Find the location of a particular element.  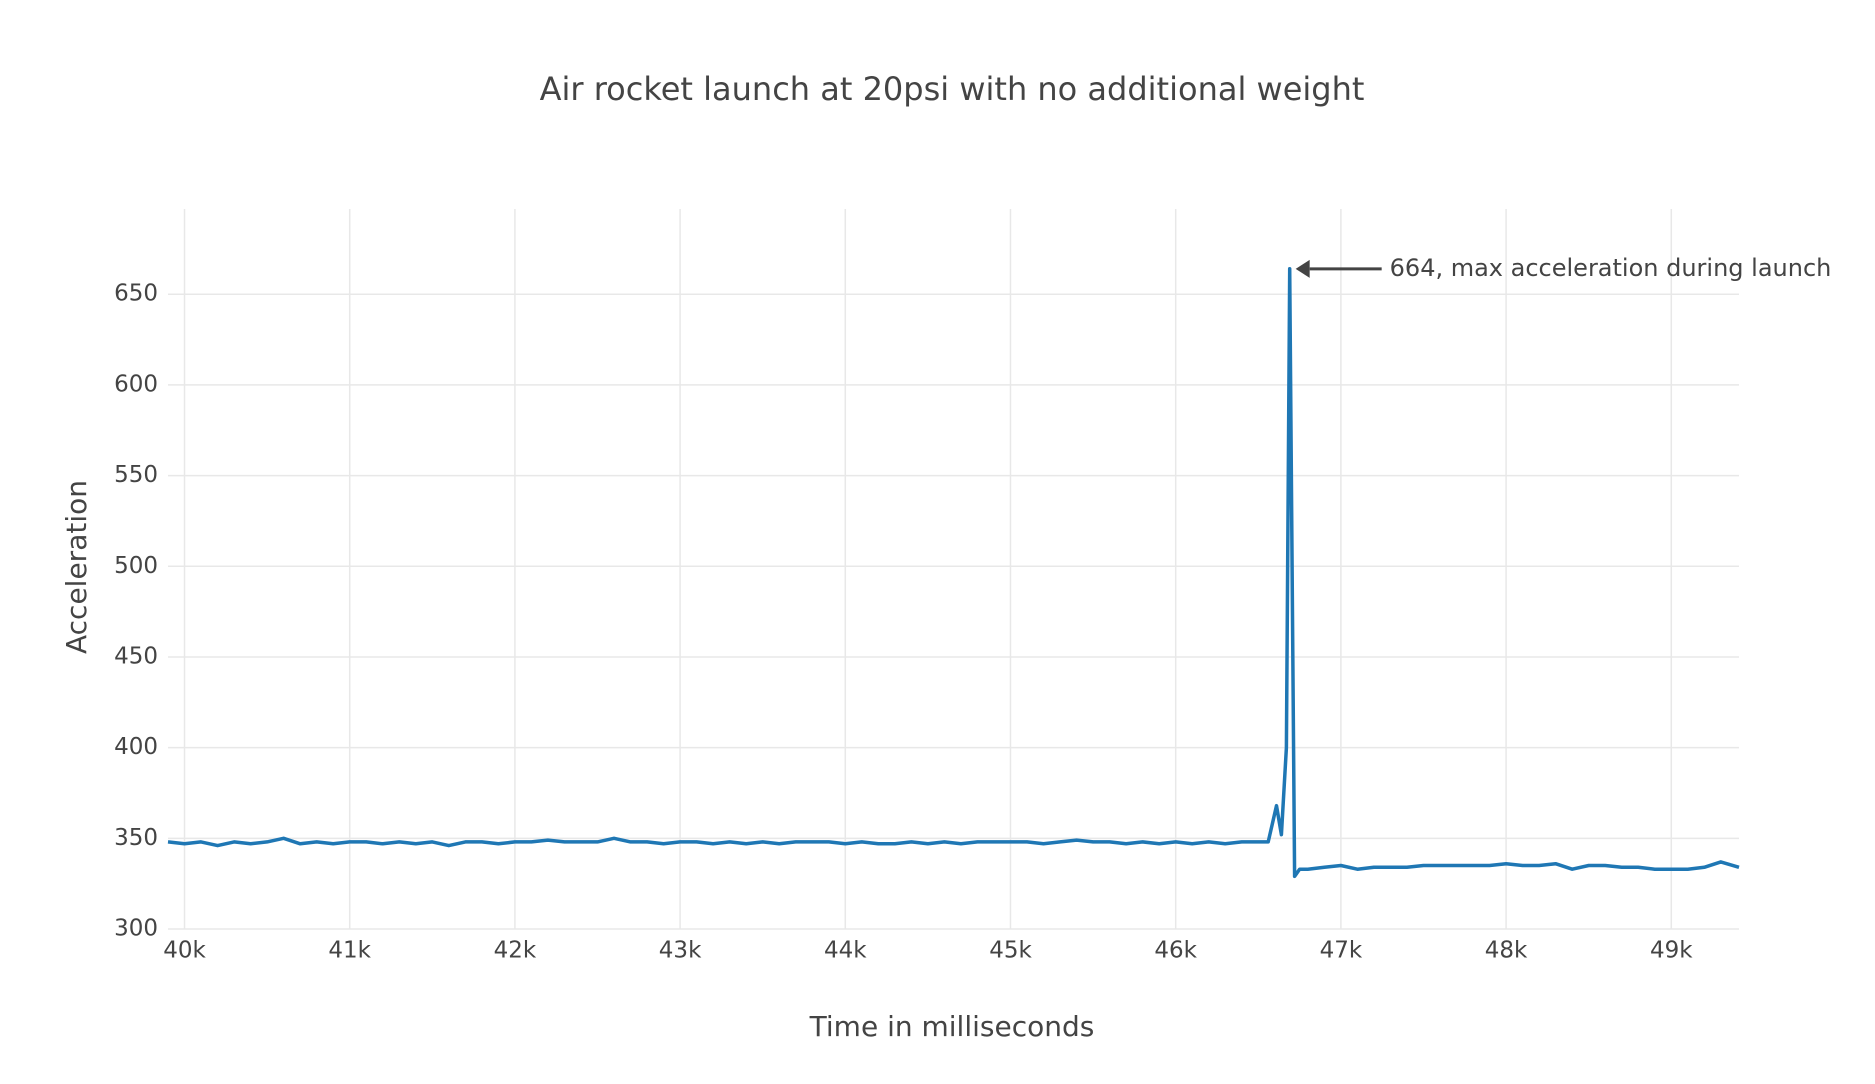

x-tick-label: 43k is located at coordinates (680, 951).